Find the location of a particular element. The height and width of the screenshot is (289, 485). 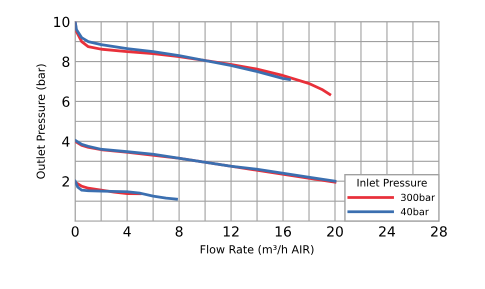

legend-title: Inlet Pressure is located at coordinates (392, 182).